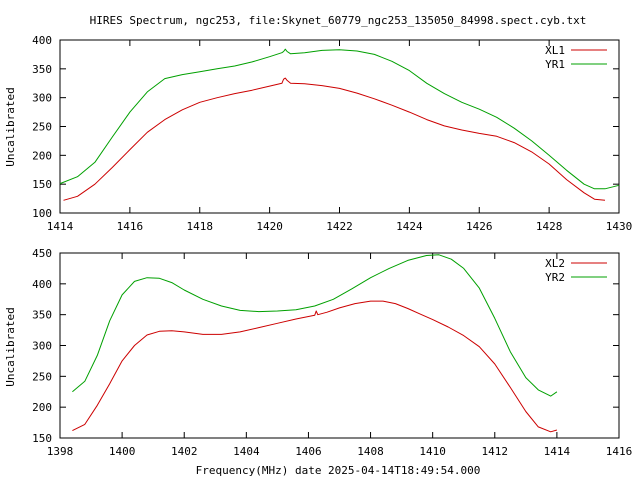 Image resolution: width=640 pixels, height=480 pixels. I want to click on bottom-xtick-label: 1412, so click(495, 451).